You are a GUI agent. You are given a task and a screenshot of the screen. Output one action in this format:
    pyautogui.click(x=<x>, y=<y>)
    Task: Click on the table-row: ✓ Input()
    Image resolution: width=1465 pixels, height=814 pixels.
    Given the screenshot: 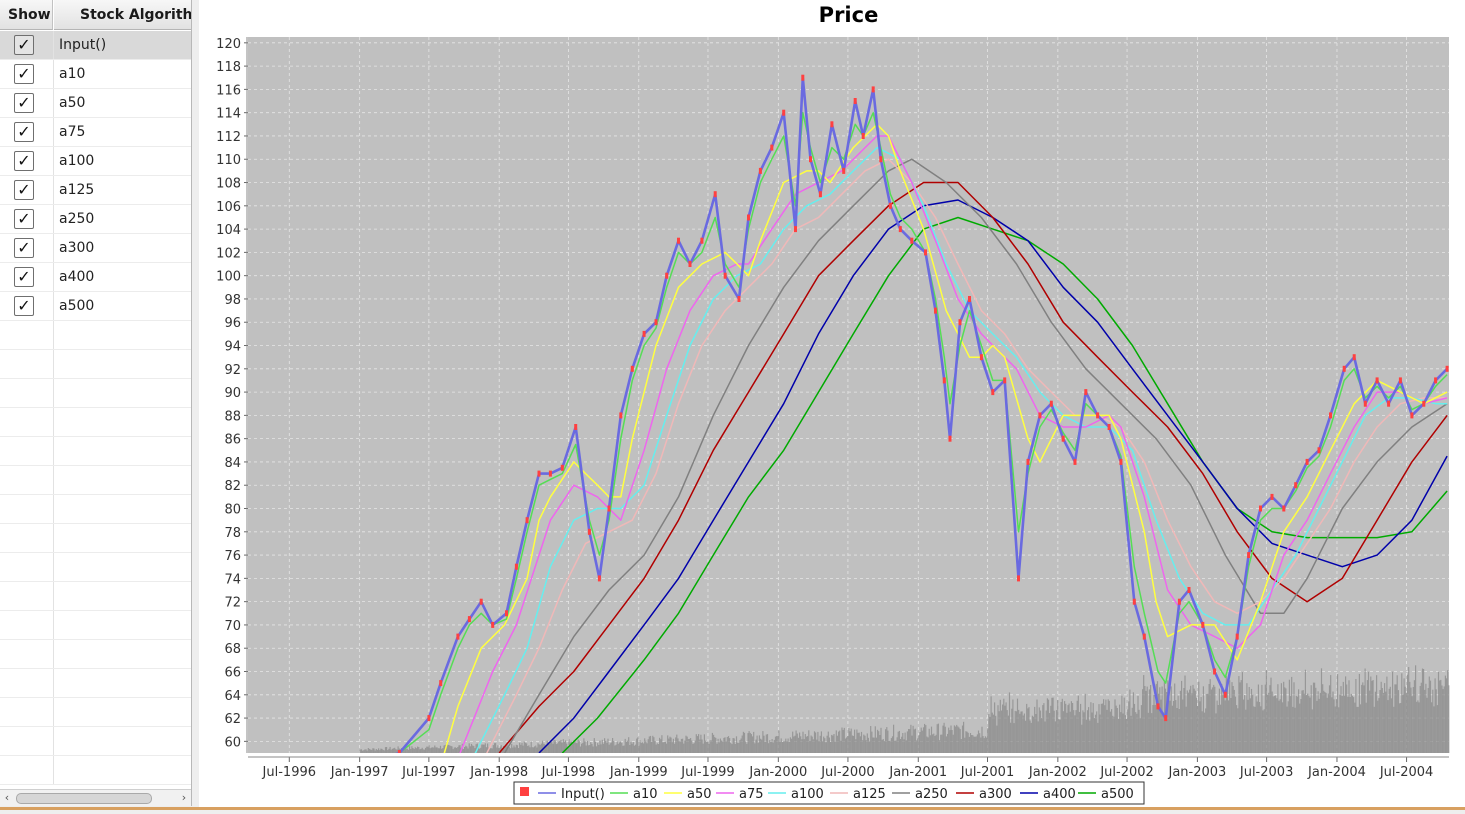 What is the action you would take?
    pyautogui.click(x=95, y=45)
    